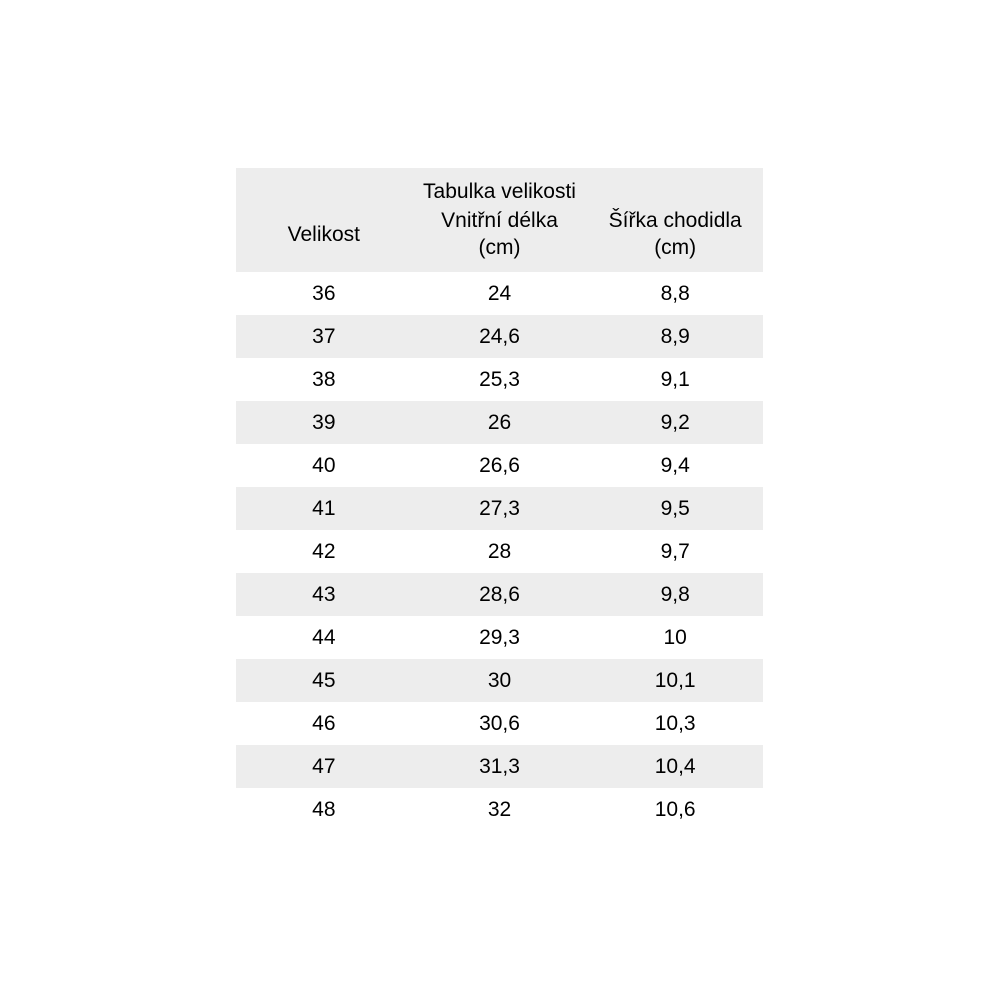  I want to click on cell-velikost: 46, so click(324, 723).